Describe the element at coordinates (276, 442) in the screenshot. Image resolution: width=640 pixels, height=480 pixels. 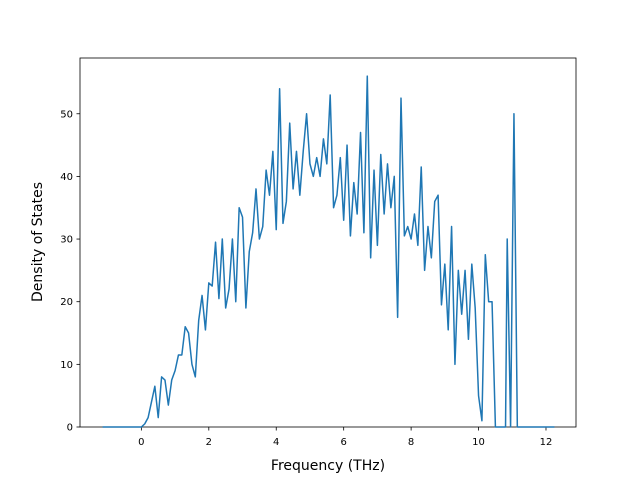
I see `x-tick-label: 4` at that location.